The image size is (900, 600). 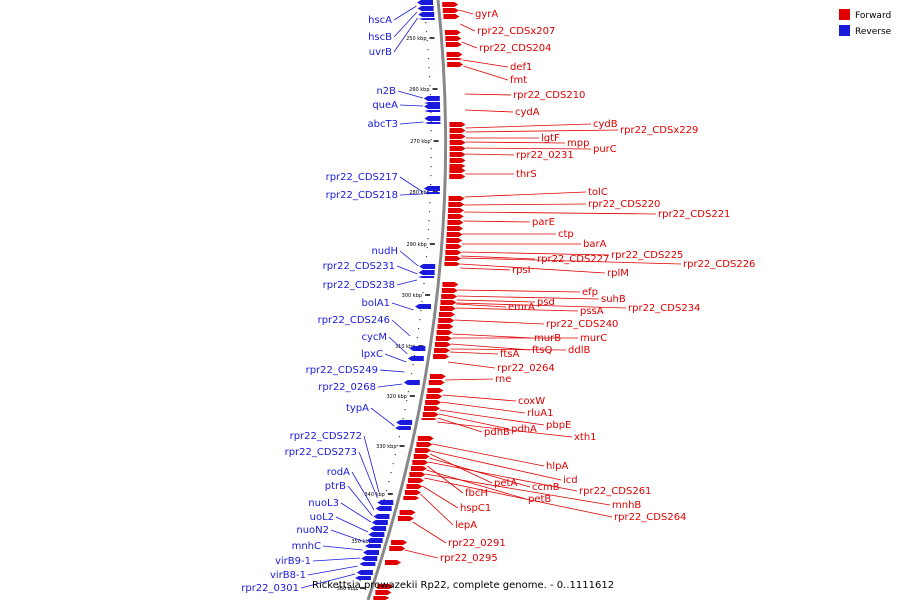 What do you see at coordinates (359, 285) in the screenshot?
I see `reverse-gene-label: rpr22_CDS238` at bounding box center [359, 285].